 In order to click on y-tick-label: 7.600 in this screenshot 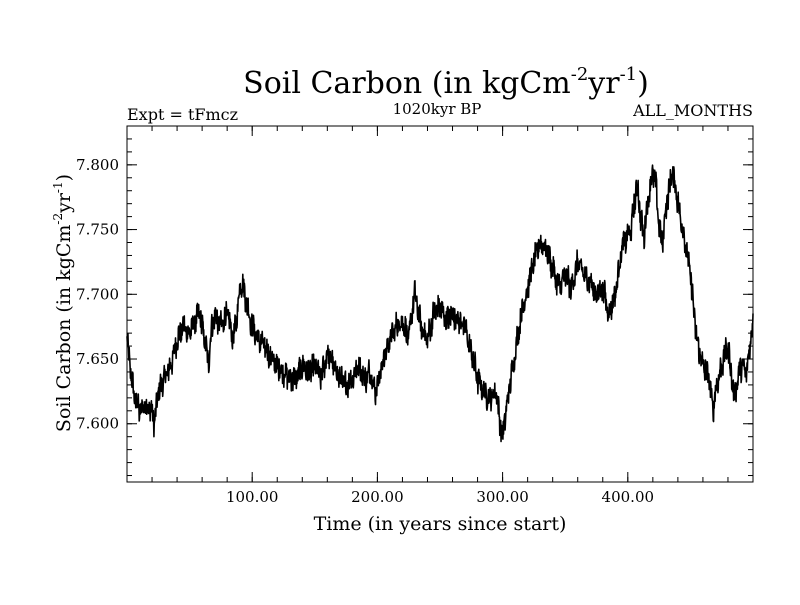, I will do `click(97, 424)`.